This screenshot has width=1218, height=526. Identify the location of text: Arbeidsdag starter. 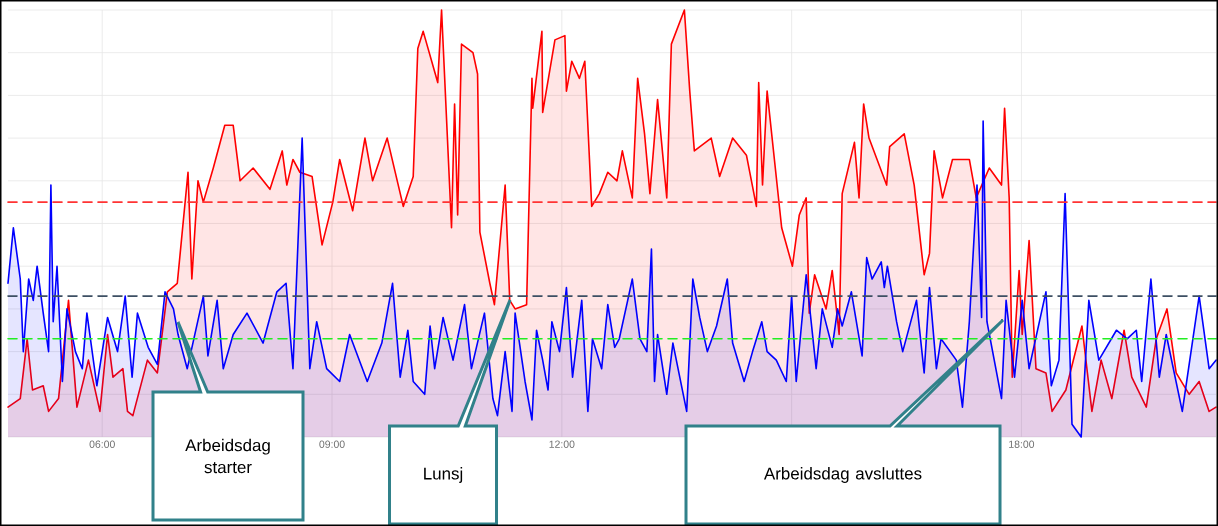
(227, 456).